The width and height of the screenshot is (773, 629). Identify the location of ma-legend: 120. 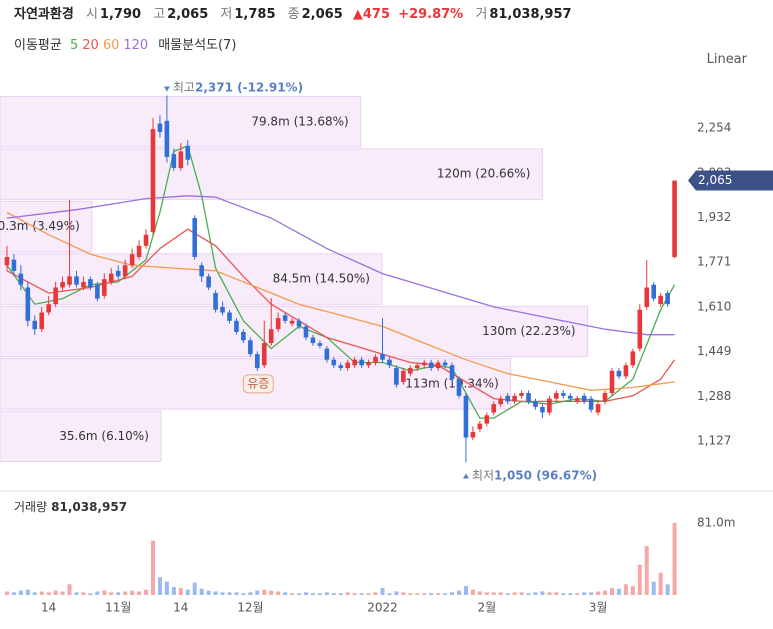
(136, 45).